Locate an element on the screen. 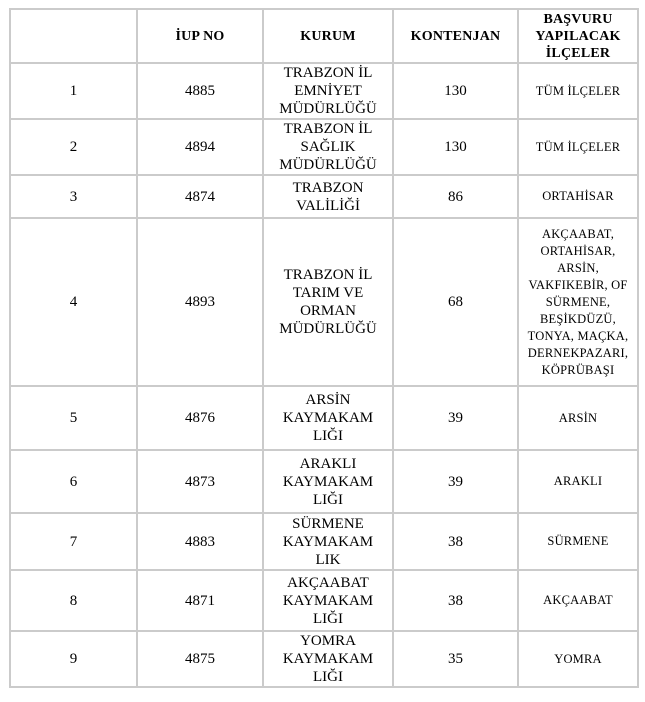 The image size is (645, 702). ilceler-cell: ARAKLI is located at coordinates (578, 481).